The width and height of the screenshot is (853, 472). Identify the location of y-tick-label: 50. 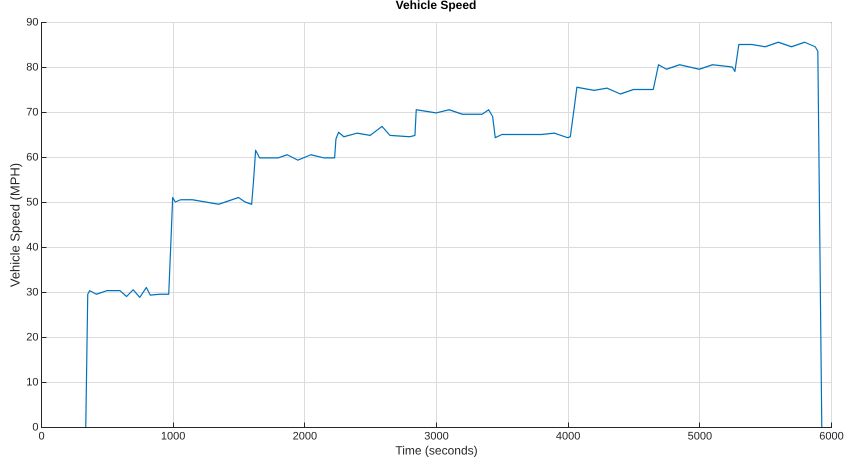
(32, 202).